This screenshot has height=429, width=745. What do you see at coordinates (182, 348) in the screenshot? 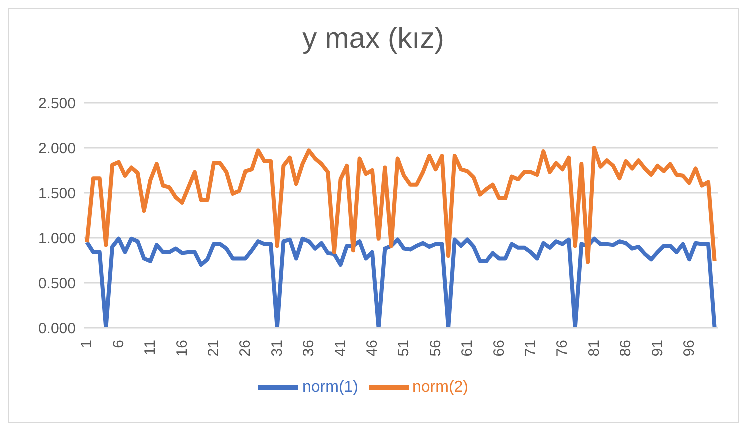
I see `x-tick-label: 16` at bounding box center [182, 348].